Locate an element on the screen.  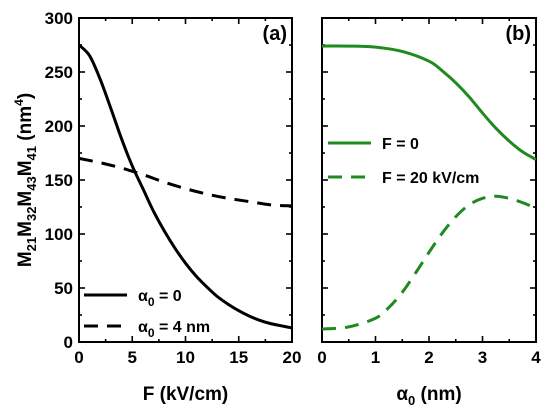
y-tick-label: 250 is located at coordinates (59, 72).